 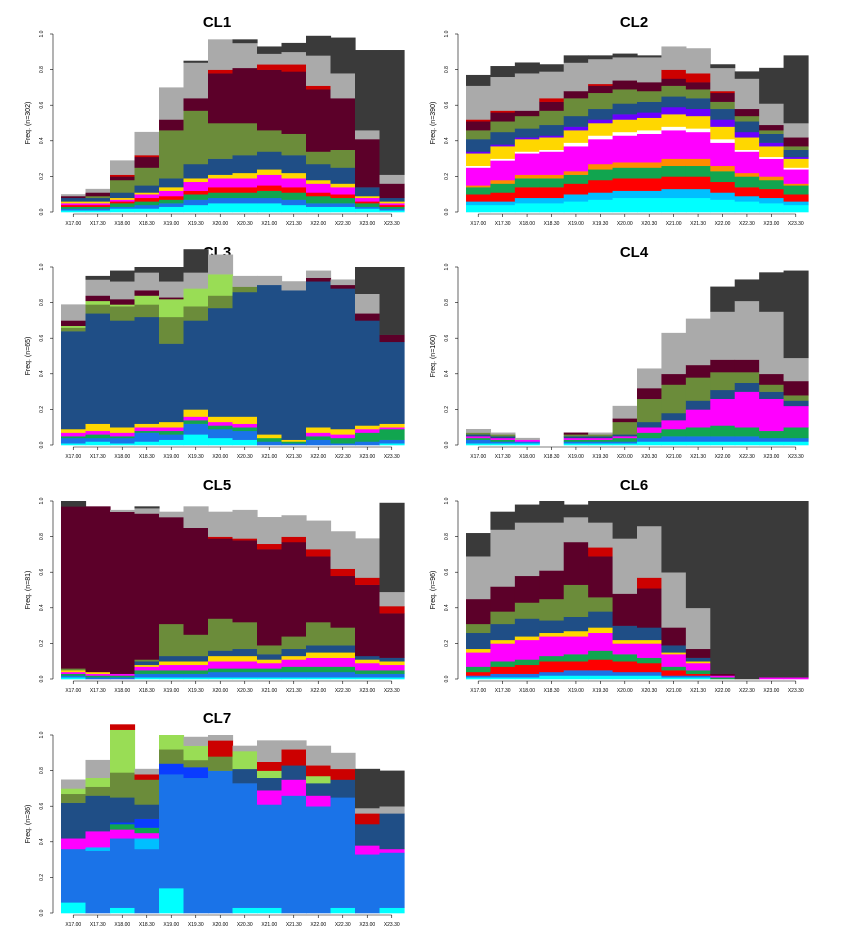 What do you see at coordinates (447, 302) in the screenshot?
I see `y-tick-label: 0.8` at bounding box center [447, 302].